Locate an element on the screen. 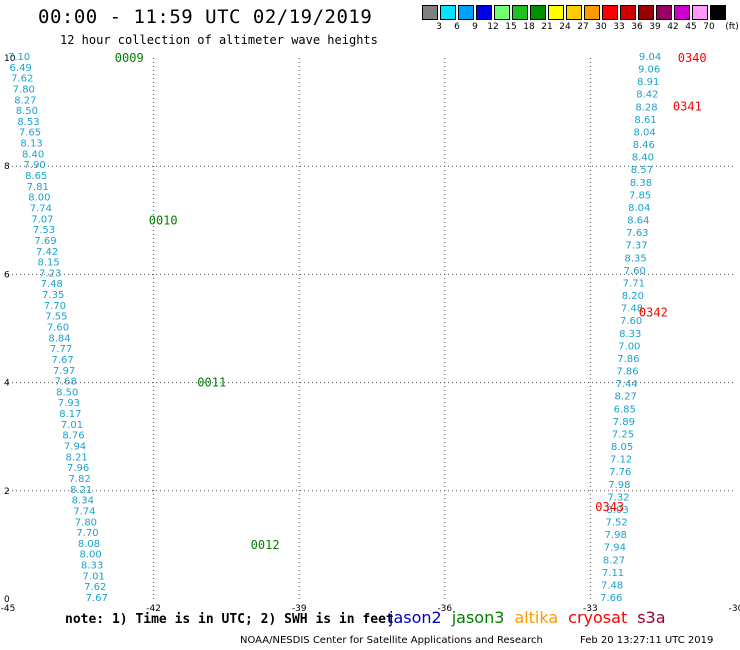 This screenshot has height=650, width=740. wave-height-value: 7.97 is located at coordinates (64, 371).